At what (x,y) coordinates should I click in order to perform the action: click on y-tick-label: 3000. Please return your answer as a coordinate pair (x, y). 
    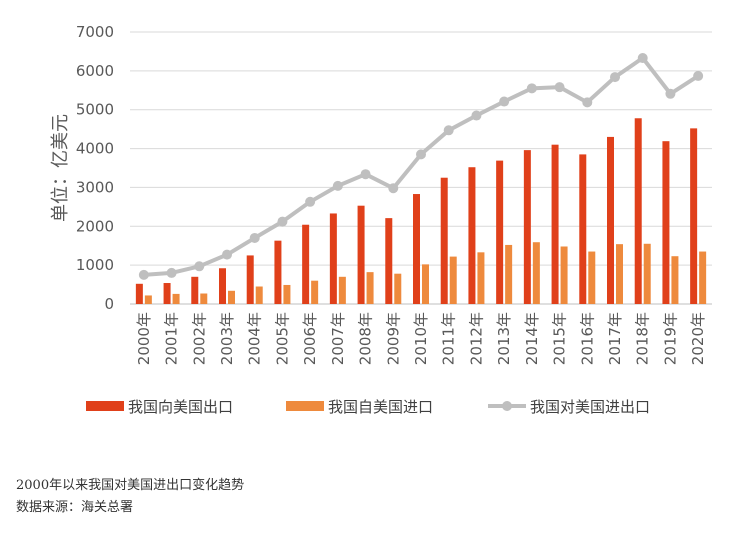
    Looking at the image, I should click on (95, 187).